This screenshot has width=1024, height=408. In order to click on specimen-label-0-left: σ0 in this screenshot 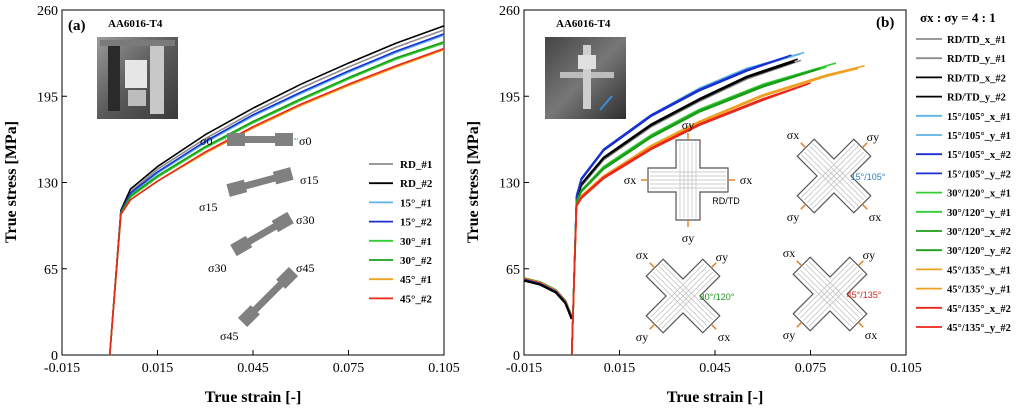, I will do `click(206, 141)`.